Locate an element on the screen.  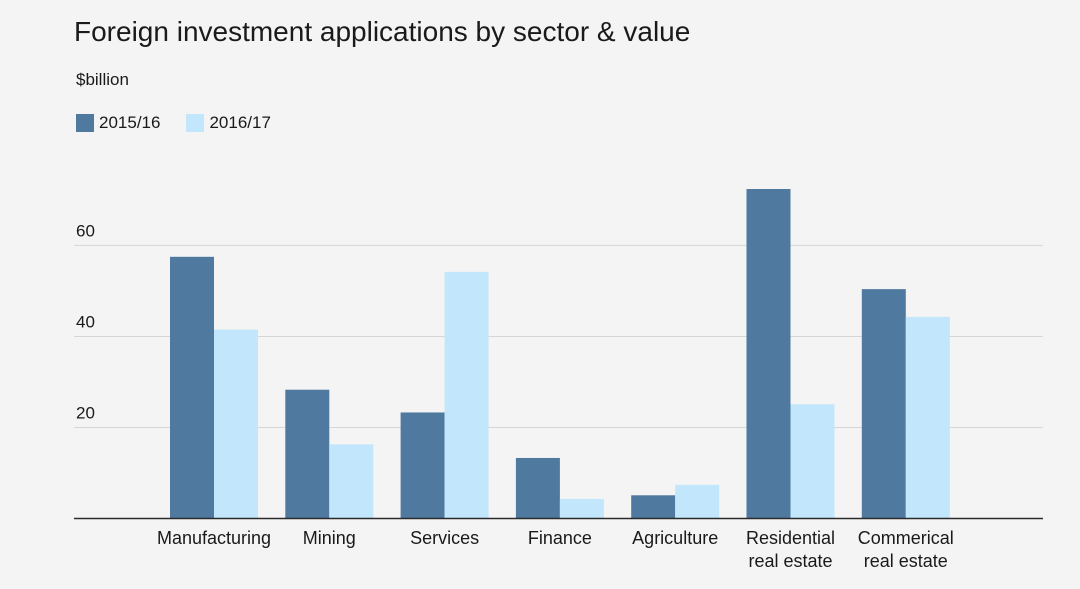
y-tick-label-40: 40 is located at coordinates (85, 321).